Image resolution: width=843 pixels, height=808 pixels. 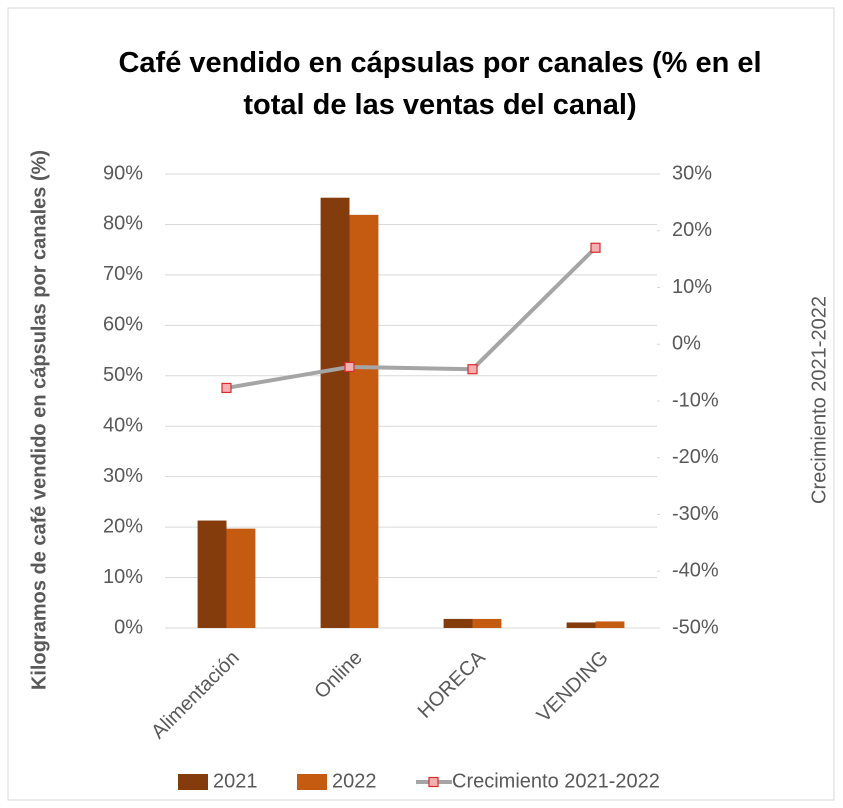 I want to click on y2-tick-label: 0%, so click(x=686, y=344).